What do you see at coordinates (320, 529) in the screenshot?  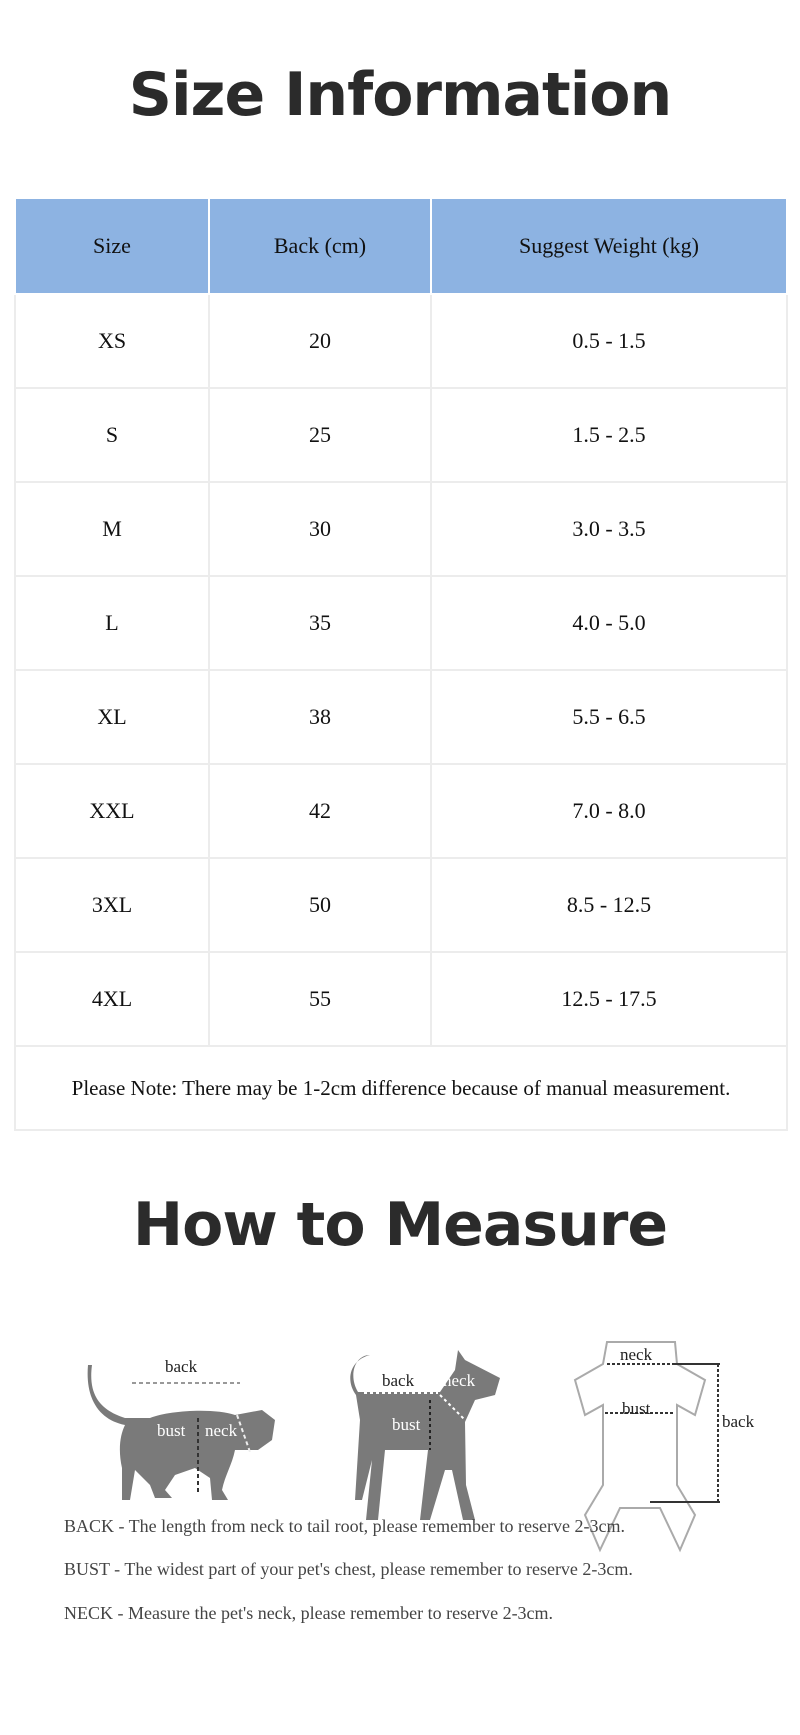 I see `cell-back: 30` at bounding box center [320, 529].